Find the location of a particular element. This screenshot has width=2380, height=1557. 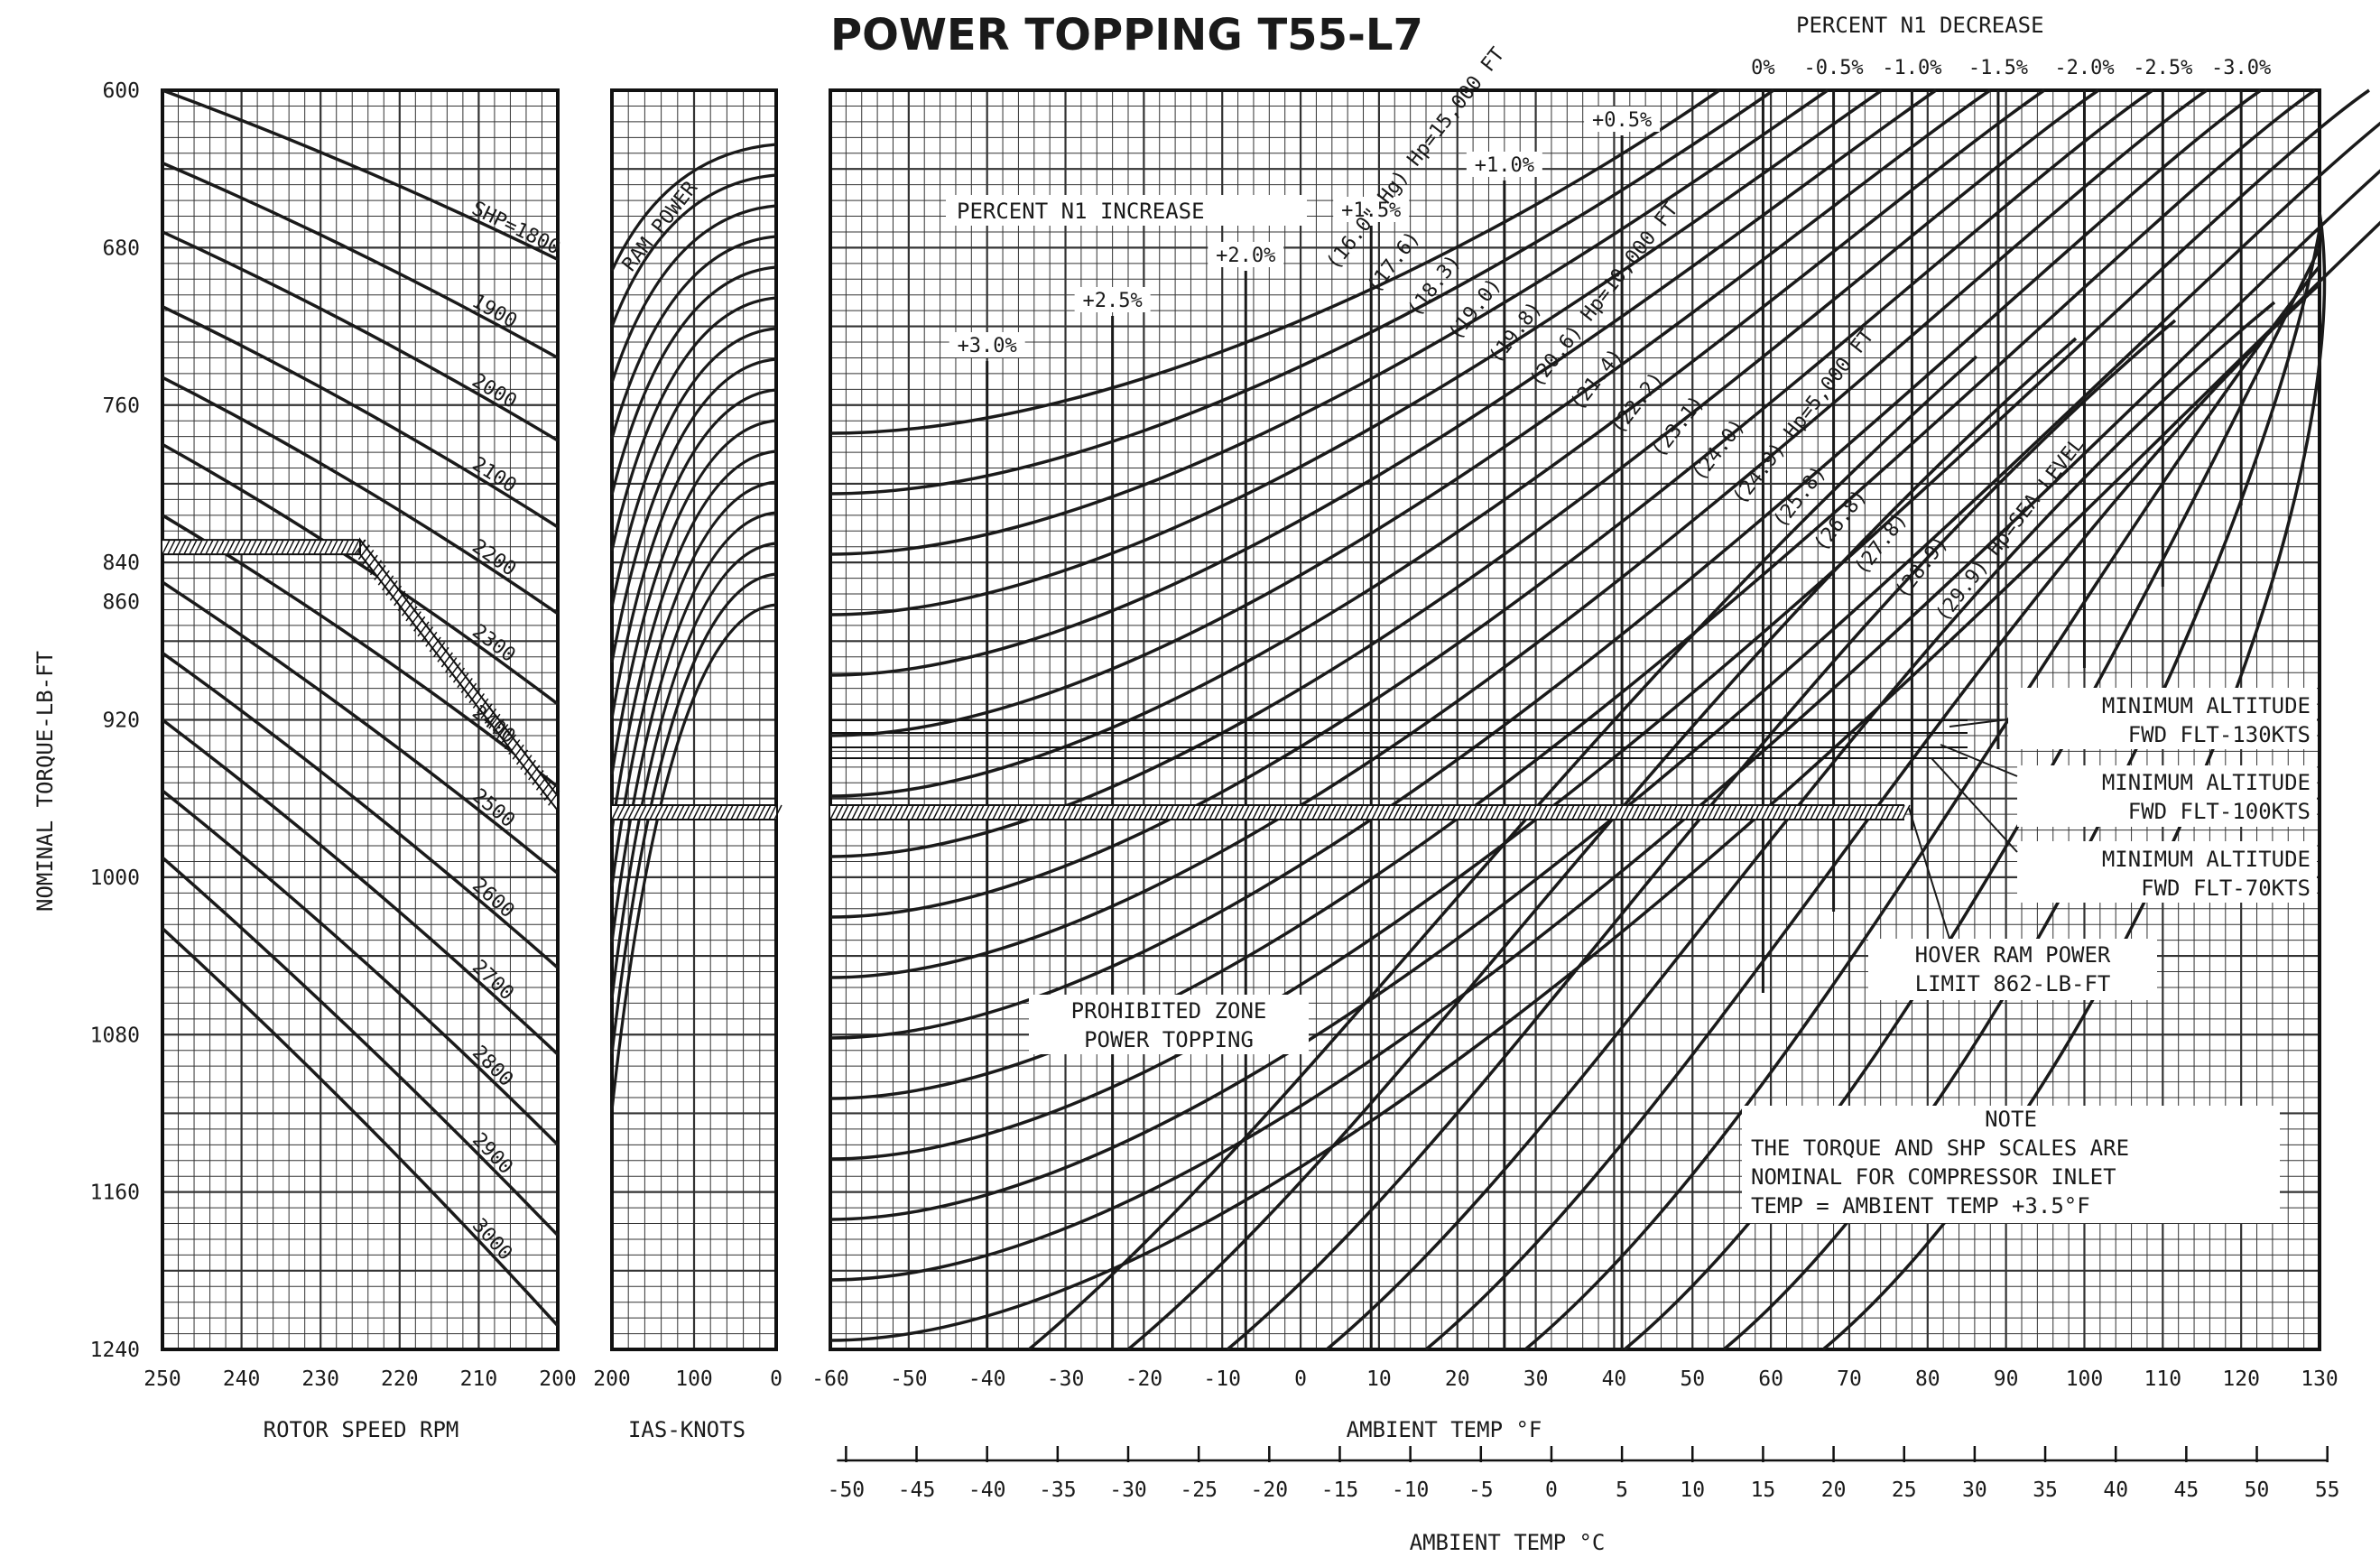

rotor-tick-label: 250 is located at coordinates (162, 1379).